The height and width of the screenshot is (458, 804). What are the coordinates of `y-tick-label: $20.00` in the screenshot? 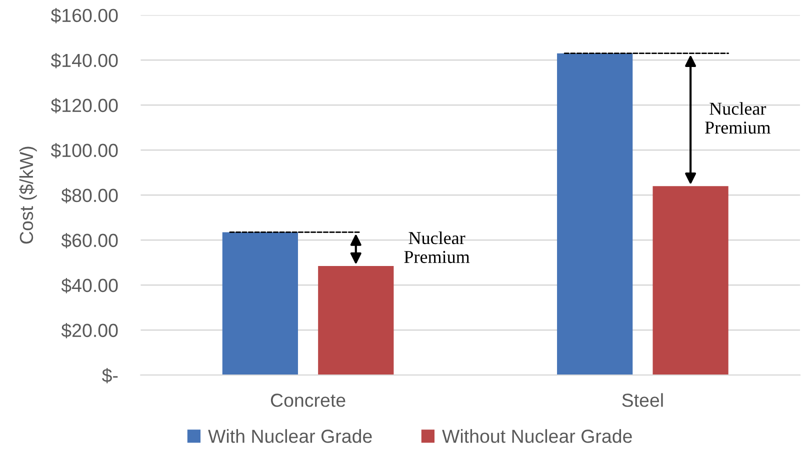 It's located at (89, 330).